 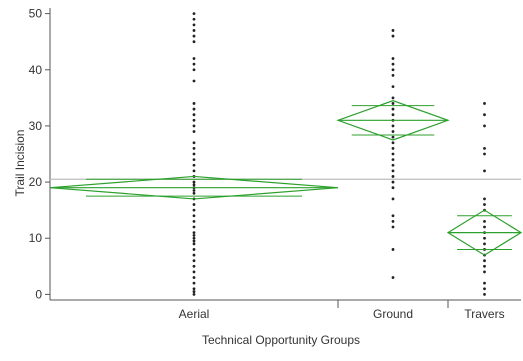 I want to click on y-axis-label: Trail Incision, so click(x=20, y=163).